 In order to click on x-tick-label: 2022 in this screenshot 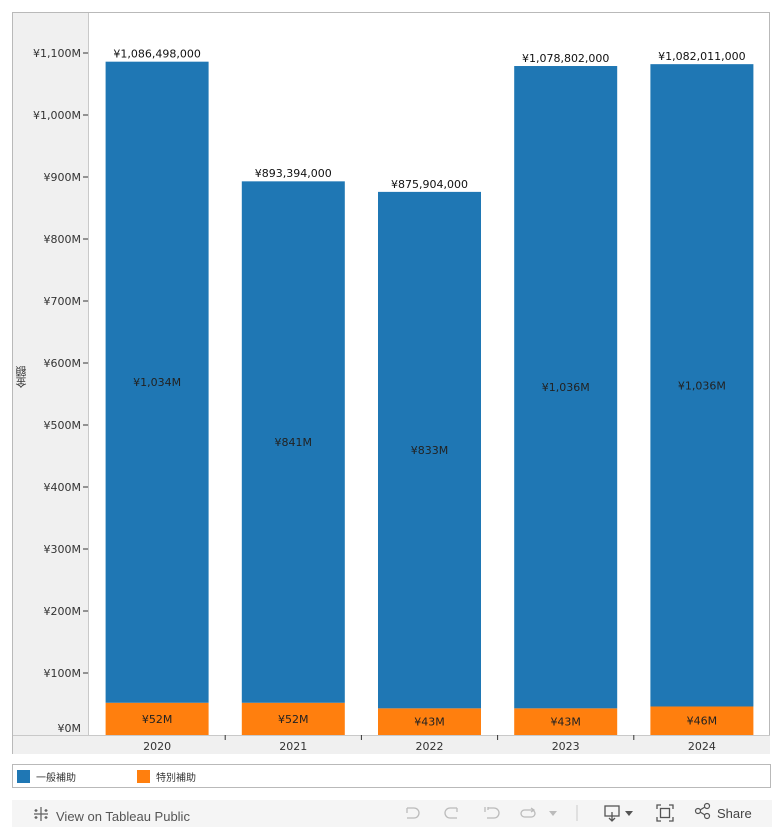, I will do `click(430, 746)`.